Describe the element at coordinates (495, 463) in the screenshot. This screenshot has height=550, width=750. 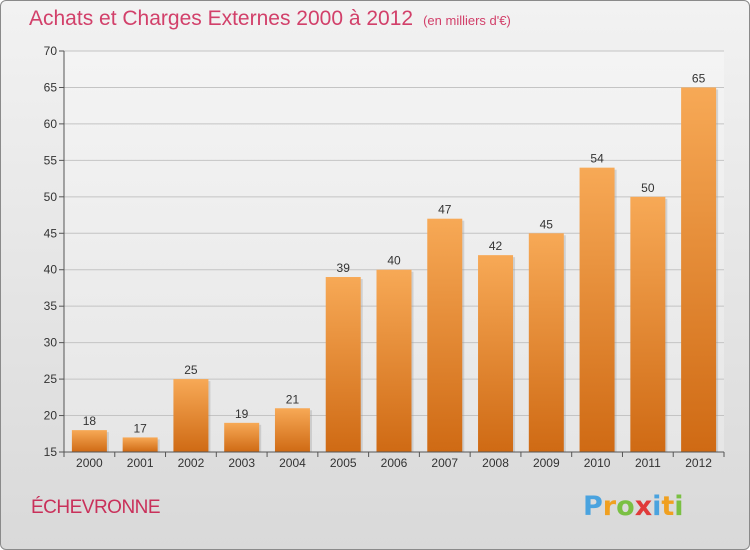
I see `x-tick-label-2008: 2008` at that location.